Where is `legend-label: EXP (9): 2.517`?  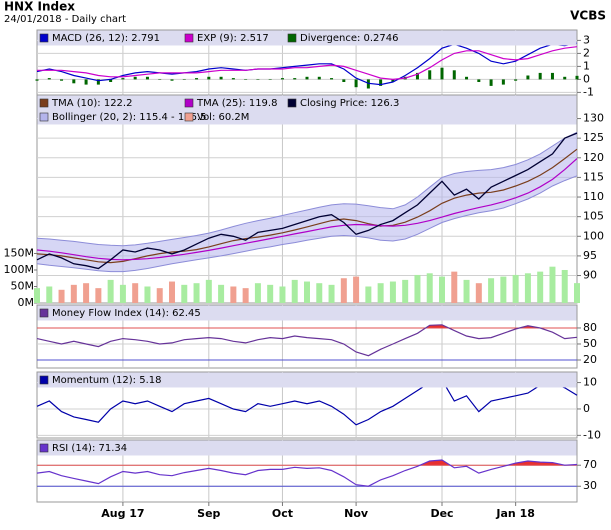 legend-label: EXP (9): 2.517 is located at coordinates (233, 38).